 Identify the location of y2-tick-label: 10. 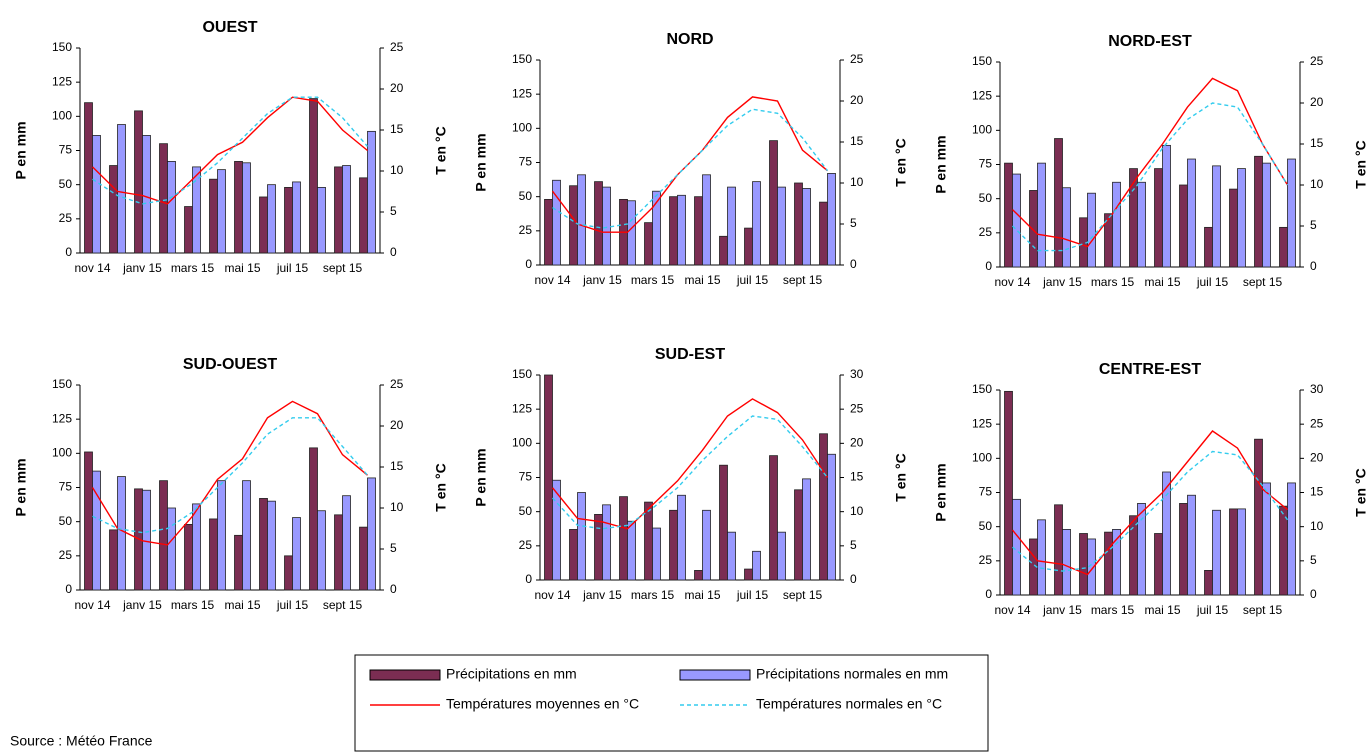
(1317, 526).